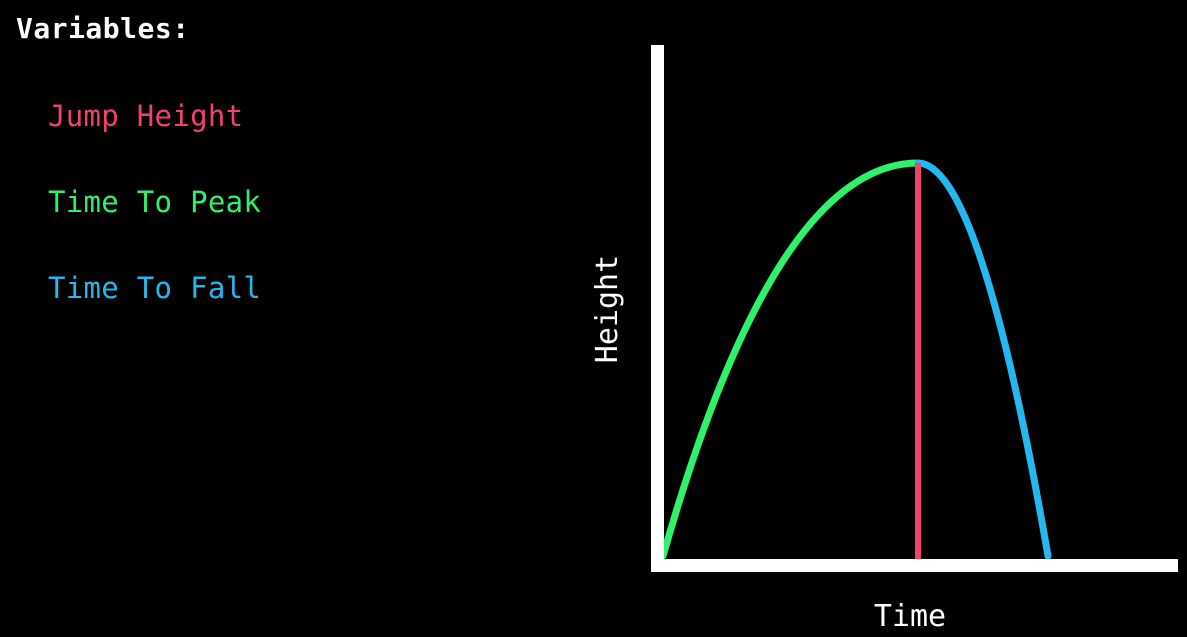 The height and width of the screenshot is (637, 1187). What do you see at coordinates (657, 308) in the screenshot?
I see `y-axis` at bounding box center [657, 308].